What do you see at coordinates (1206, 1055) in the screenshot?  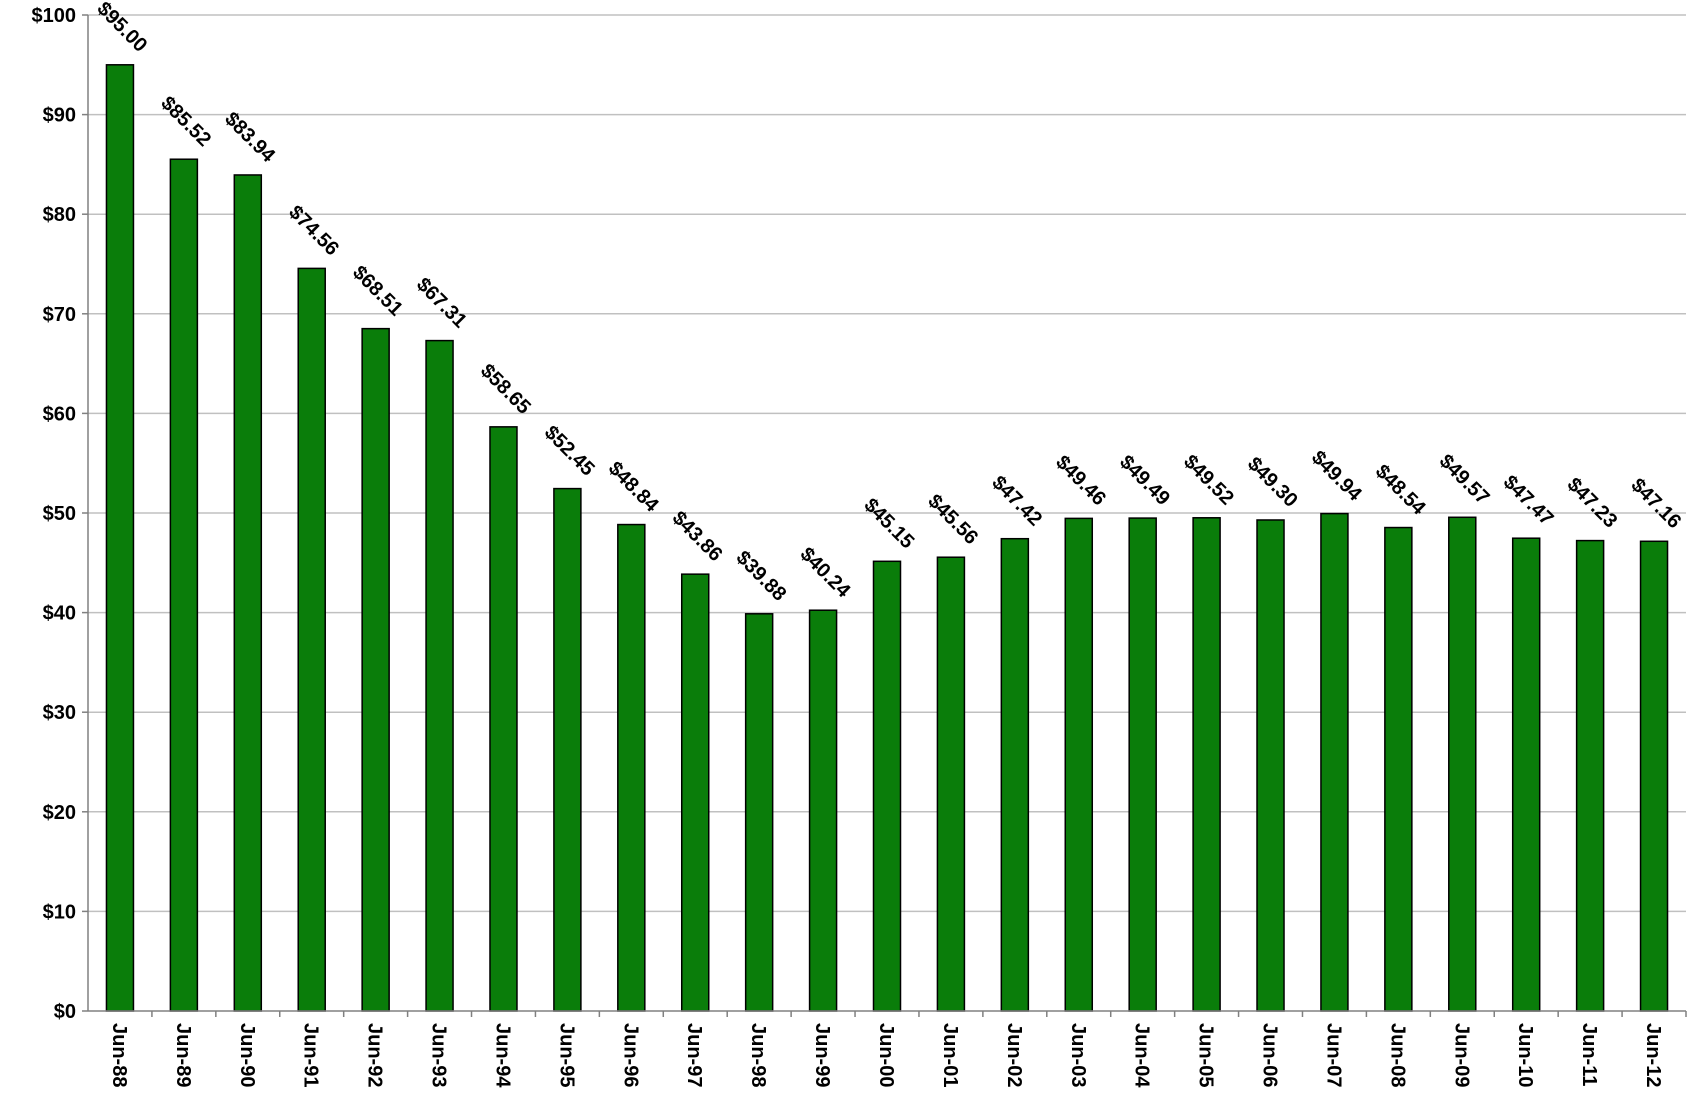 I see `x-tick-label: Jun-05` at bounding box center [1206, 1055].